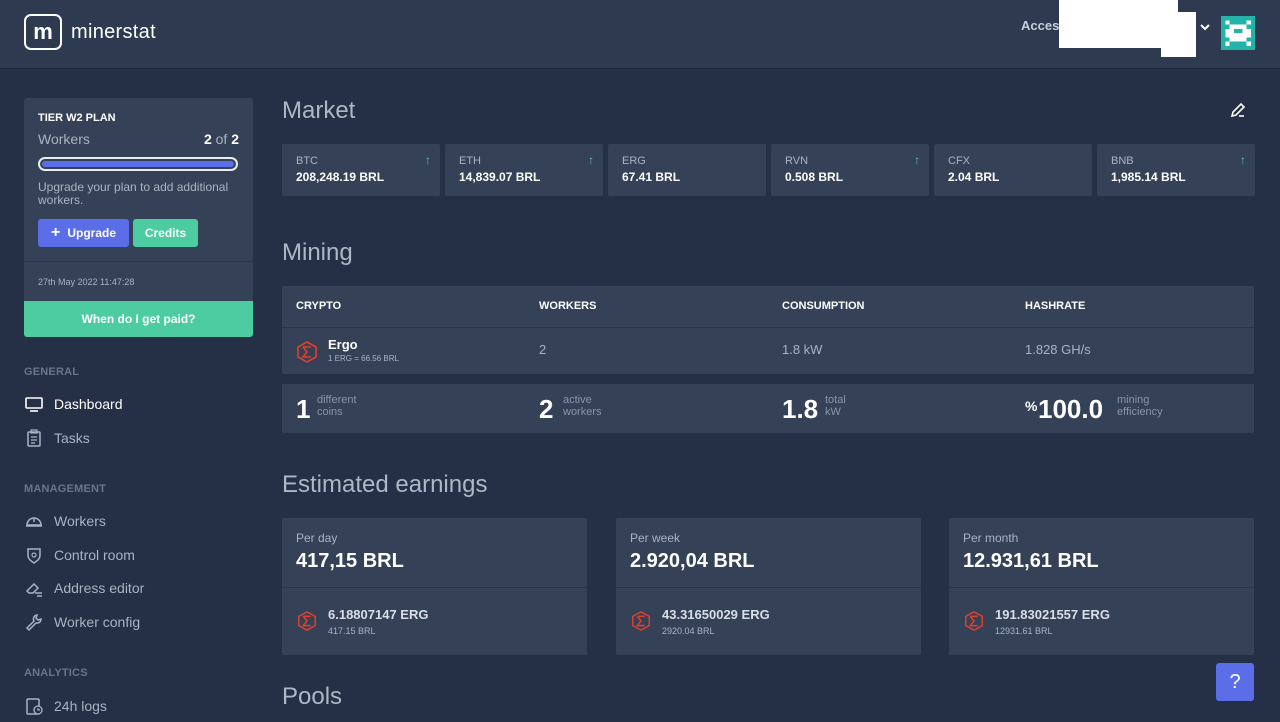 The image size is (1280, 722). I want to click on logo-mark: m, so click(43, 32).